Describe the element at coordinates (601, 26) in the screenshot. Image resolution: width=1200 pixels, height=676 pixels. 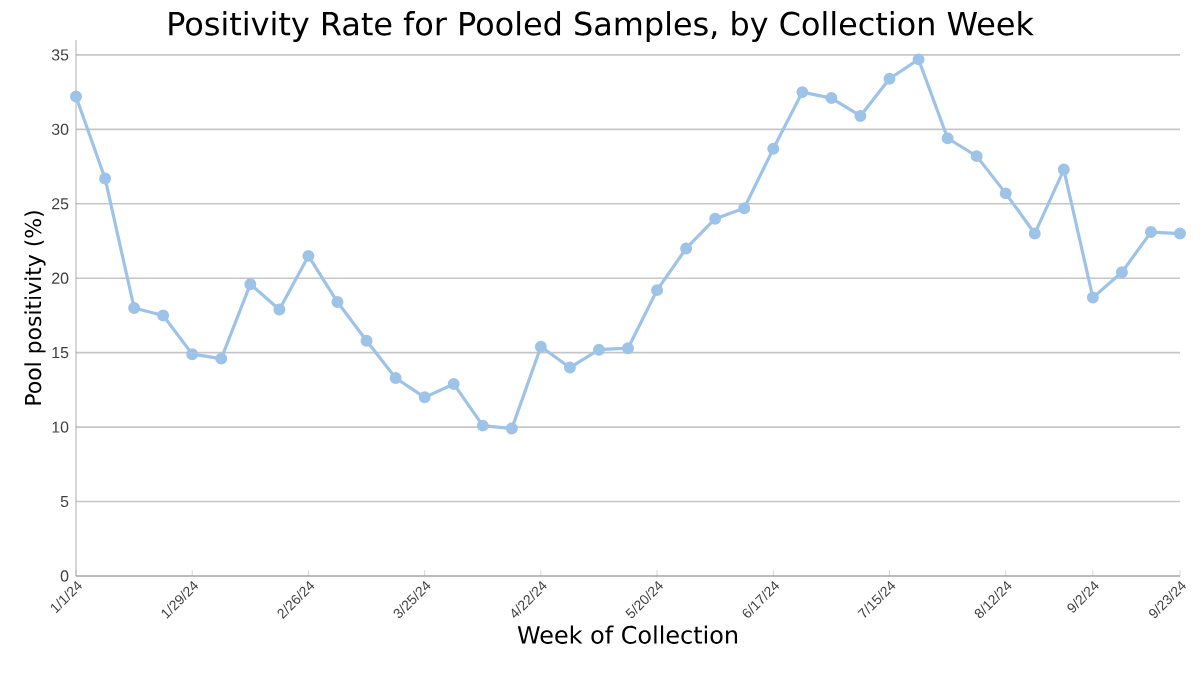
I see `chart-title: Positivity Rate for Pooled Samples, by Collection Week` at that location.